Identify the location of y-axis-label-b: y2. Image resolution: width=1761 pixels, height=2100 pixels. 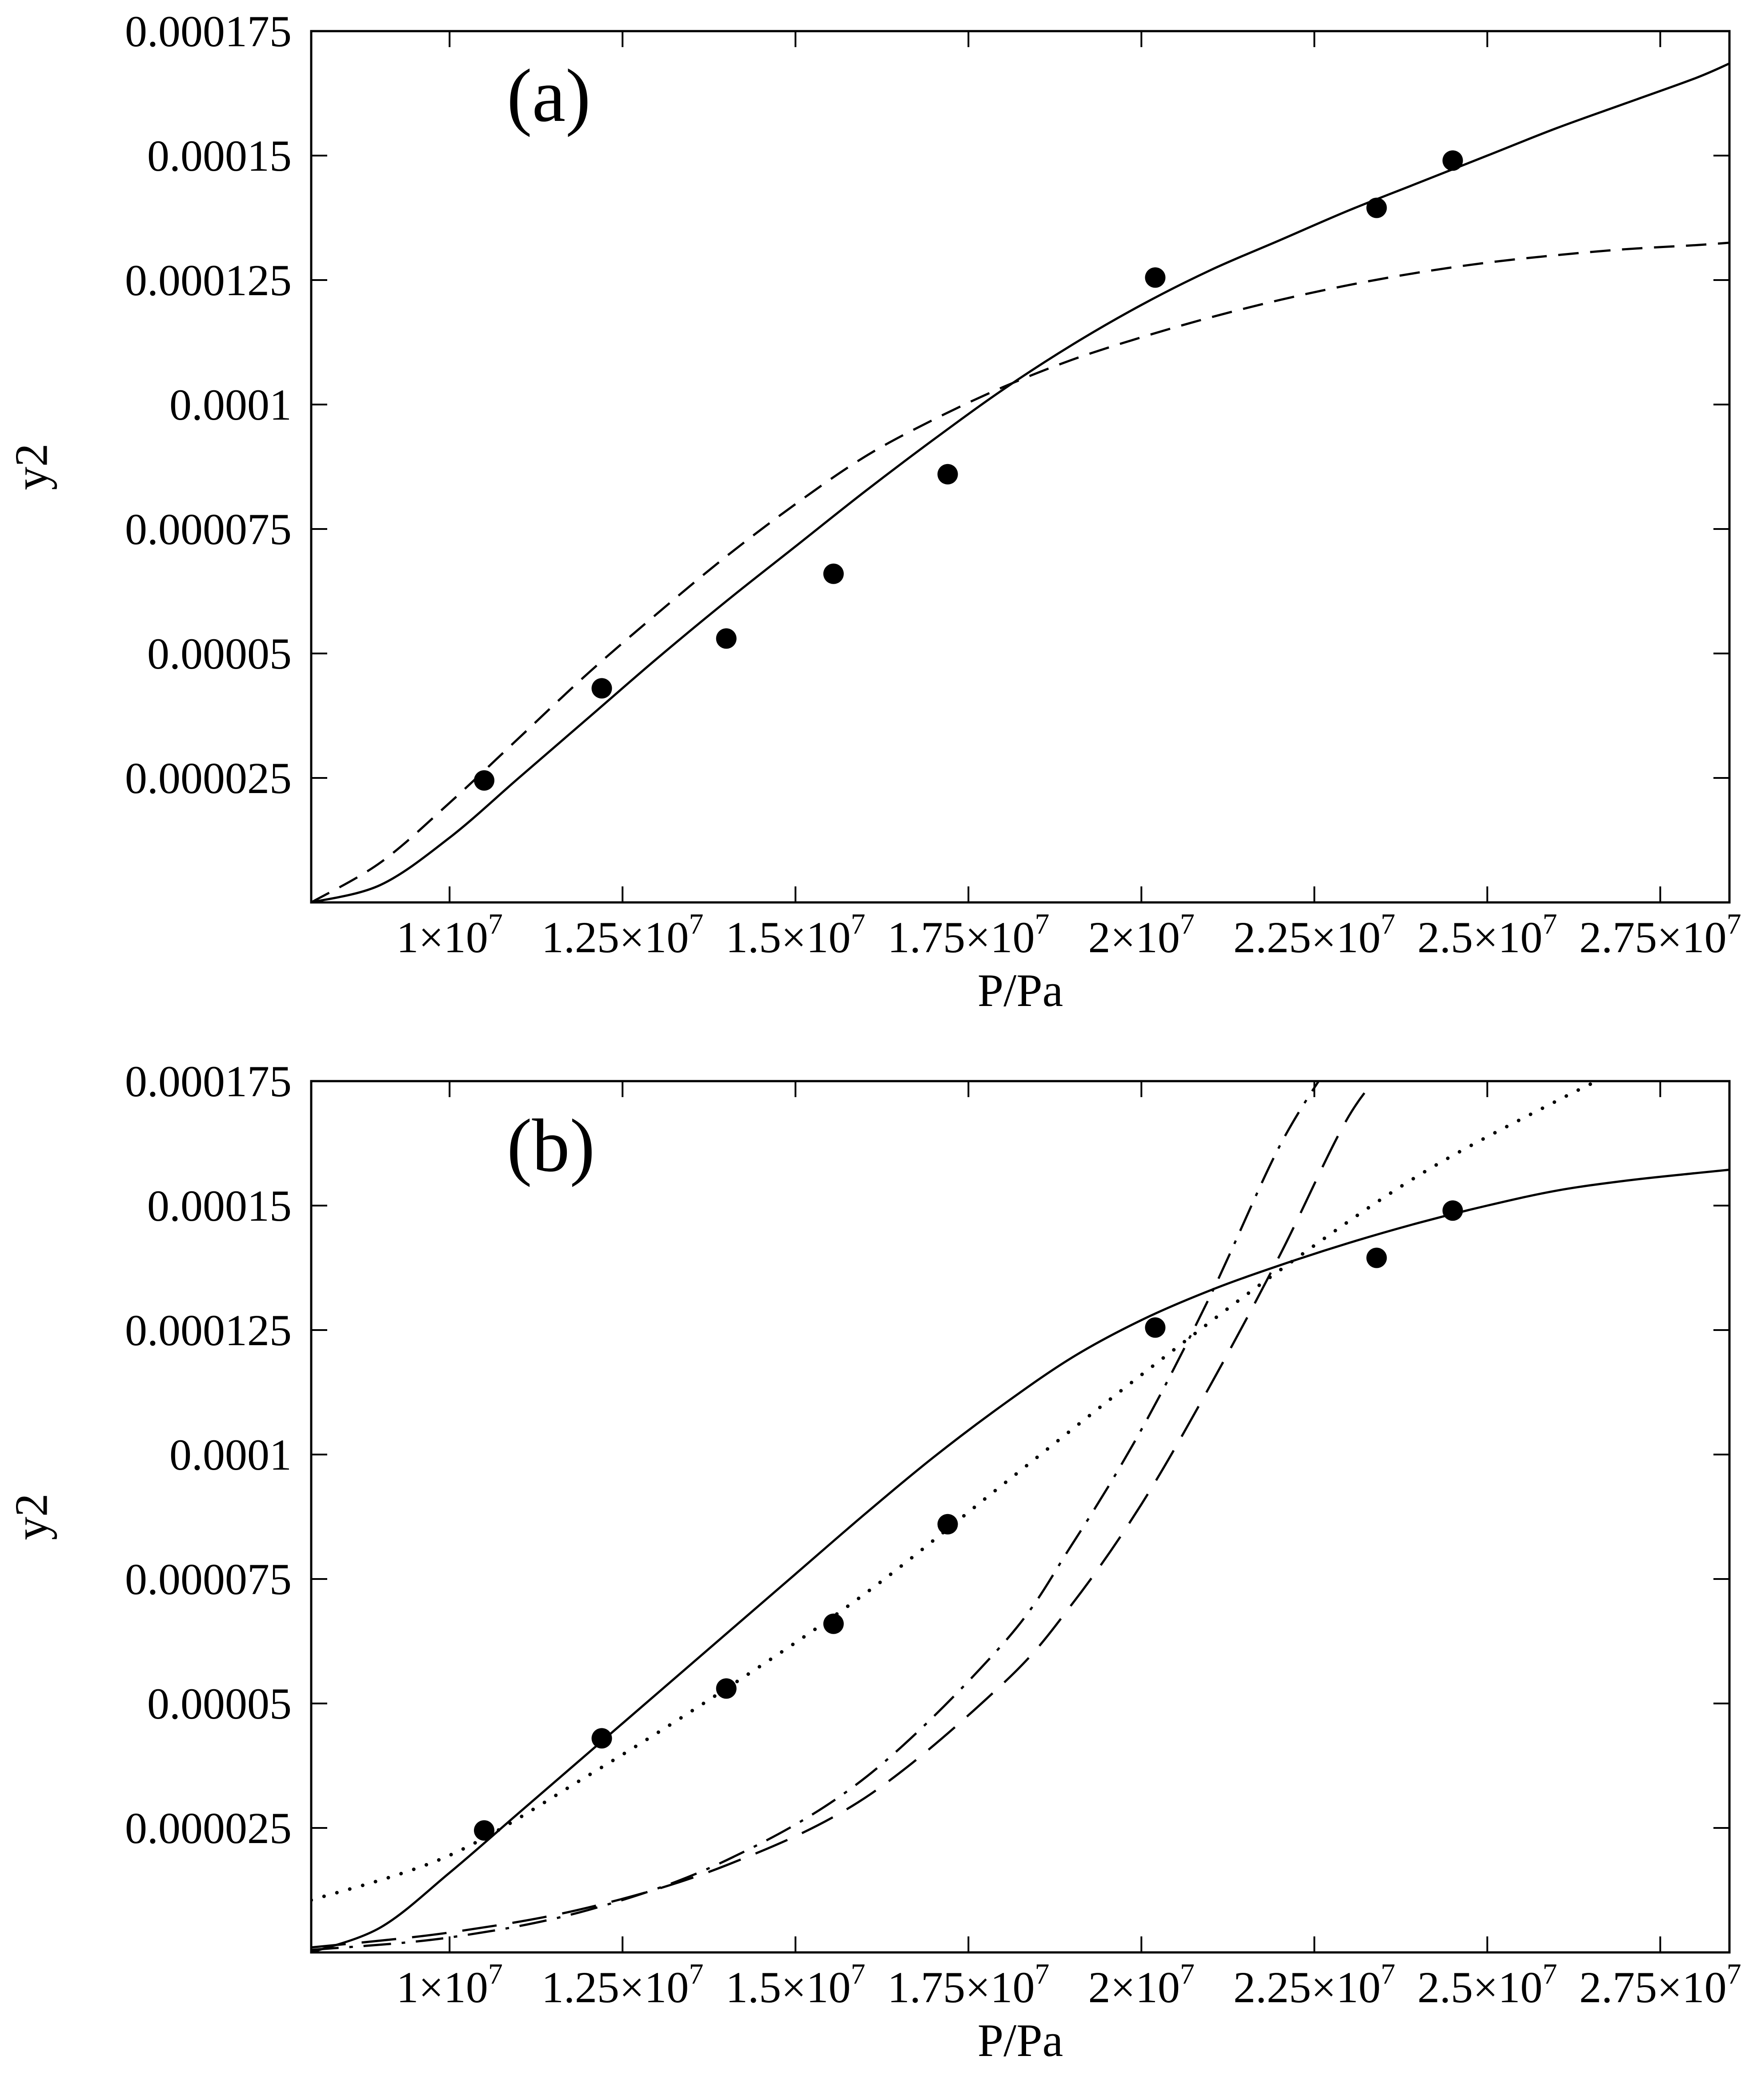
(31, 1517).